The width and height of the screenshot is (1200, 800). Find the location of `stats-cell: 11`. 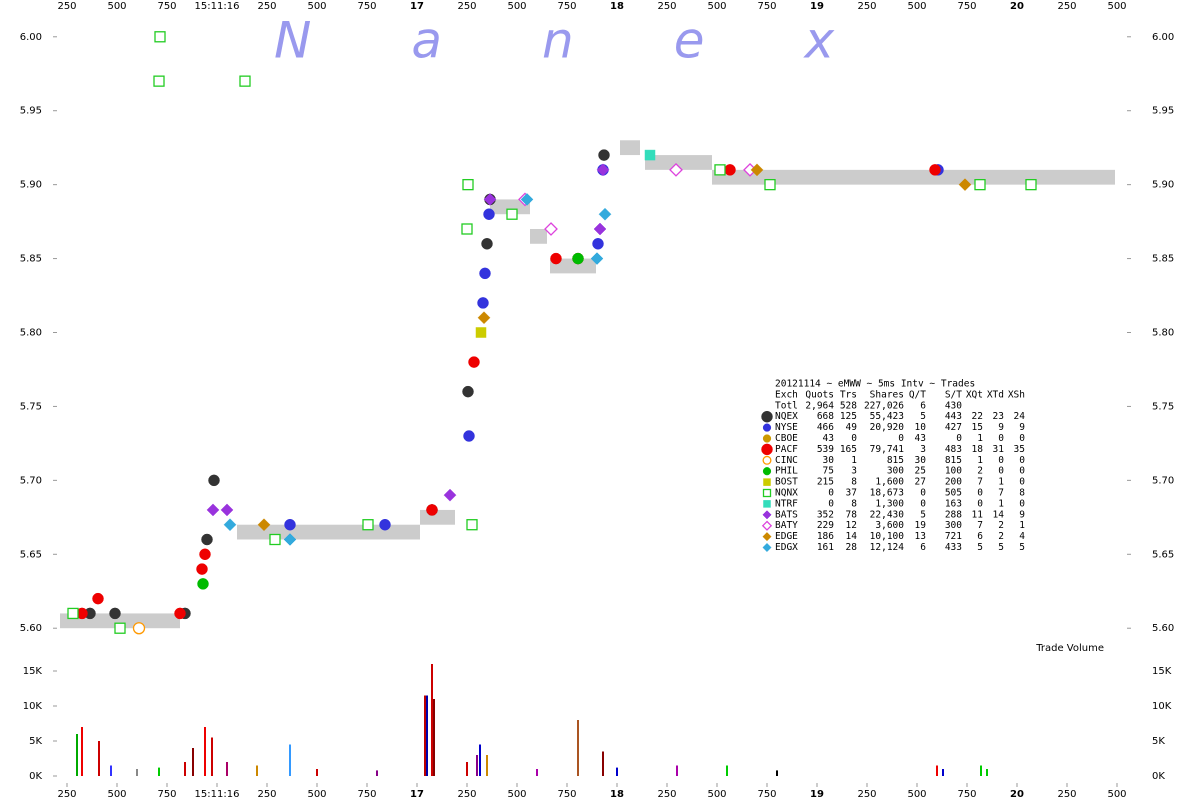

stats-cell: 11 is located at coordinates (978, 514).